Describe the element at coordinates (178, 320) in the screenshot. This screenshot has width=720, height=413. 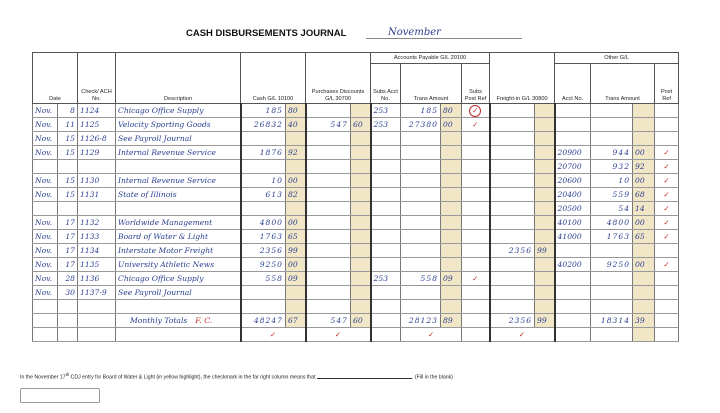
I see `totals-label-cell: Monthly Totals F. C.` at that location.